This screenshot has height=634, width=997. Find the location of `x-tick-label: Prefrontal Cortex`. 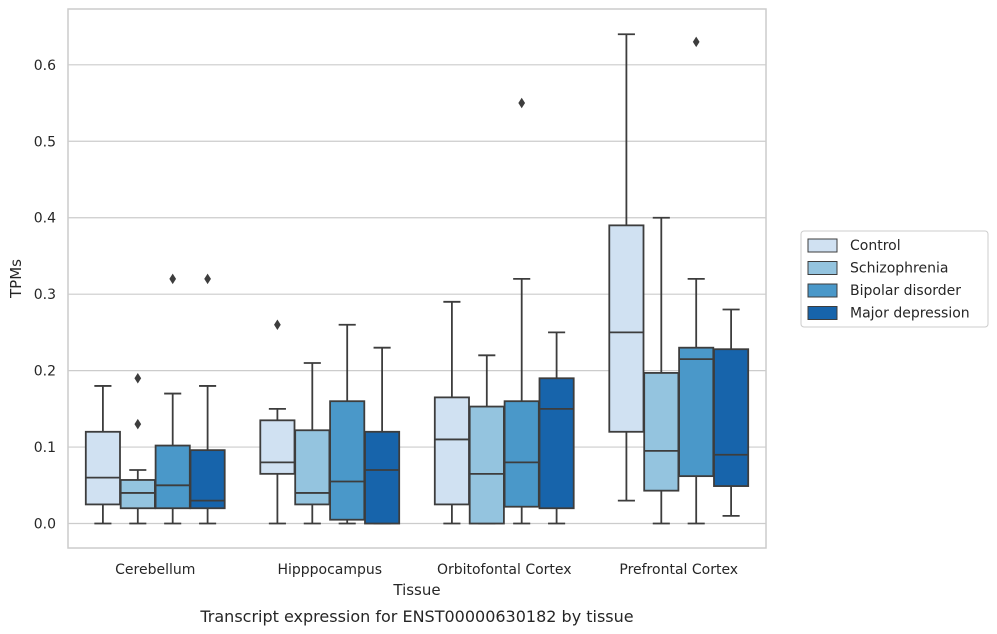

x-tick-label: Prefrontal Cortex is located at coordinates (678, 570).